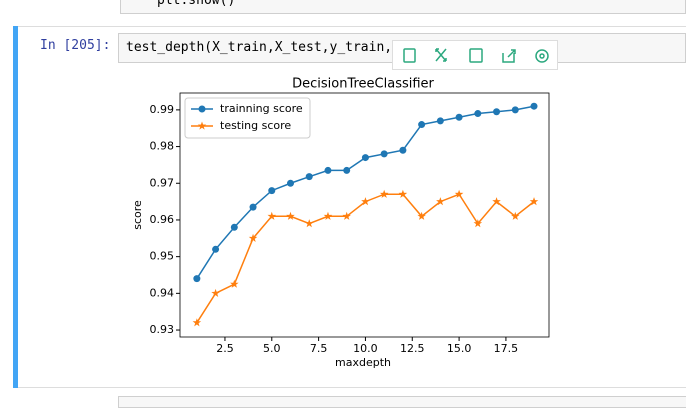 The image size is (686, 408). I want to click on legend-box, so click(247, 118).